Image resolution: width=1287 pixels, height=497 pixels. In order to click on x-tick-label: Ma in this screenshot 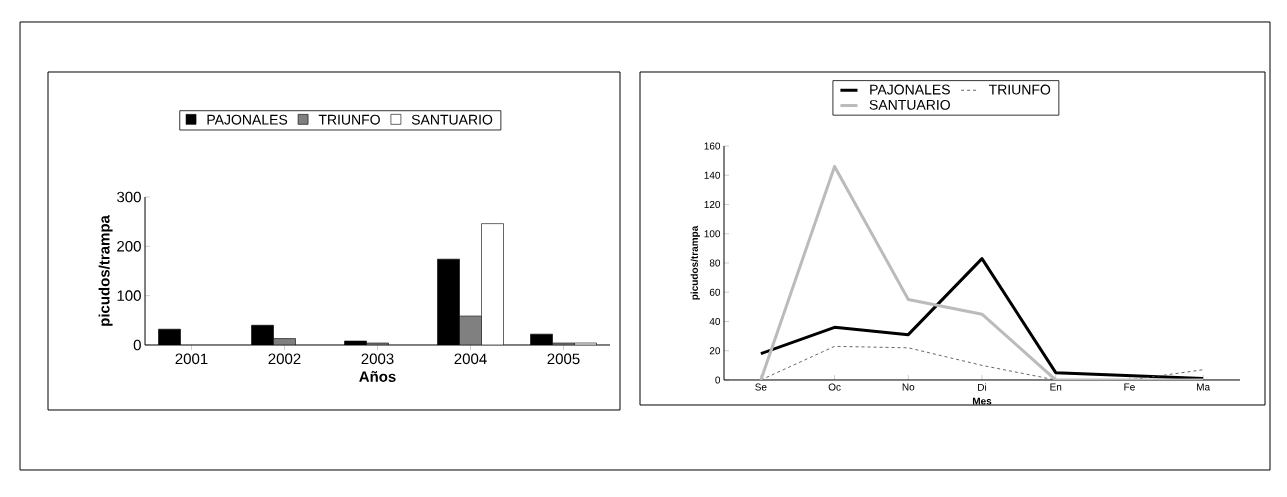, I will do `click(1204, 387)`.